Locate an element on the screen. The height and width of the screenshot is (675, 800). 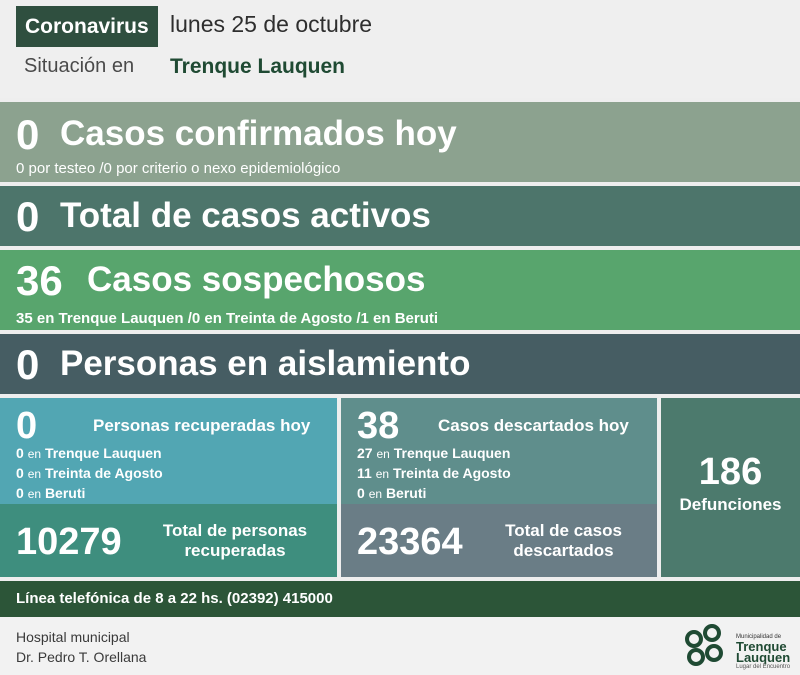
defunciones-panel: 186 Defunciones is located at coordinates (730, 487).